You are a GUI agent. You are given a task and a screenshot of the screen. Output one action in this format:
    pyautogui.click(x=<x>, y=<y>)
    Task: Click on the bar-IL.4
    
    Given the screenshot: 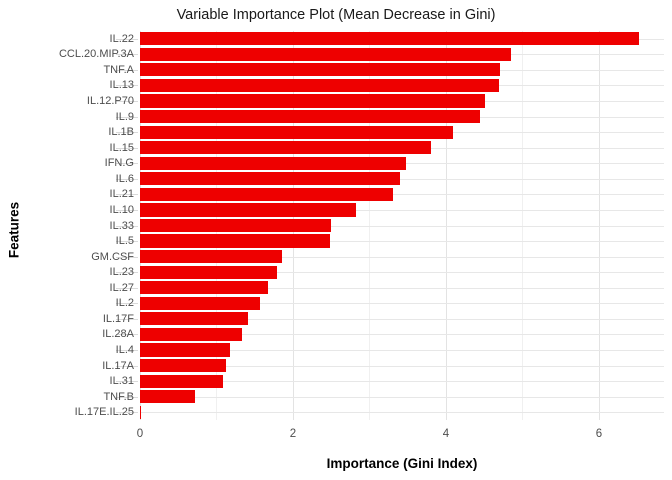 What is the action you would take?
    pyautogui.click(x=185, y=350)
    